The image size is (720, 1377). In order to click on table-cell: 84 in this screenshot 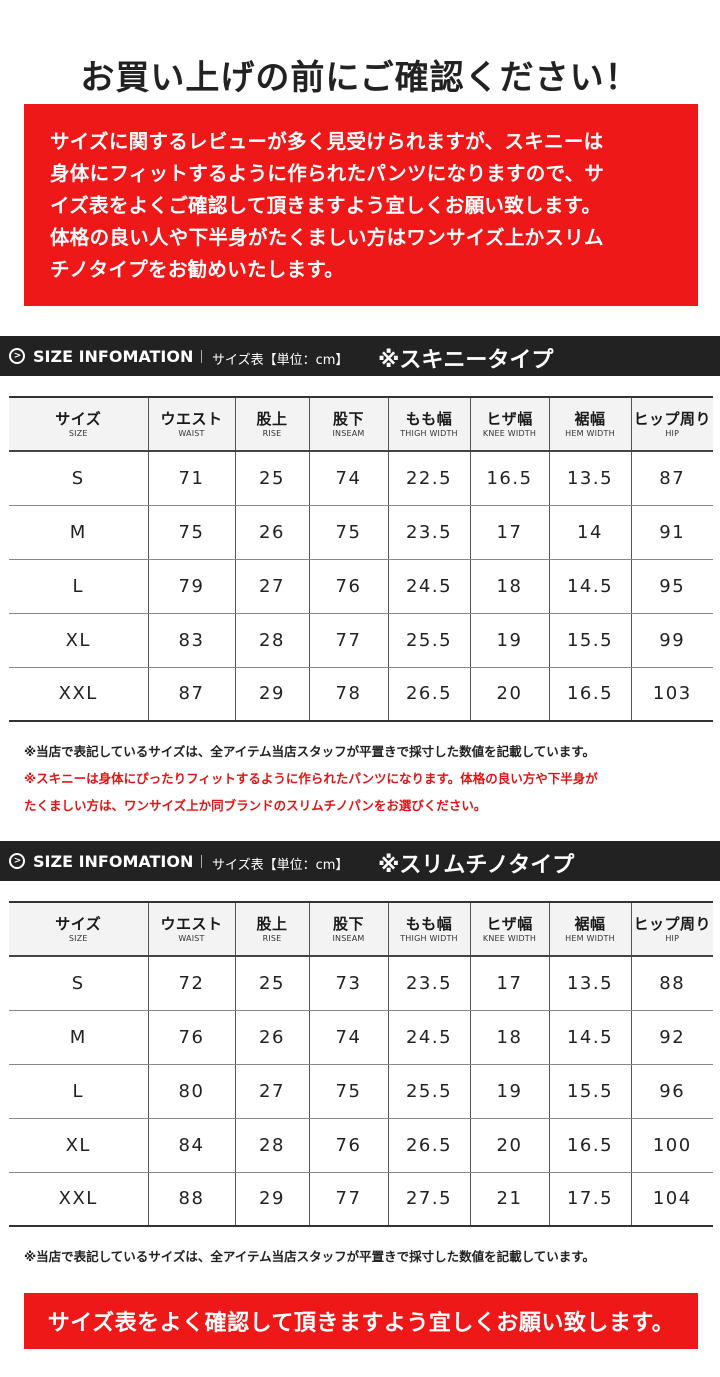, I will do `click(191, 1145)`.